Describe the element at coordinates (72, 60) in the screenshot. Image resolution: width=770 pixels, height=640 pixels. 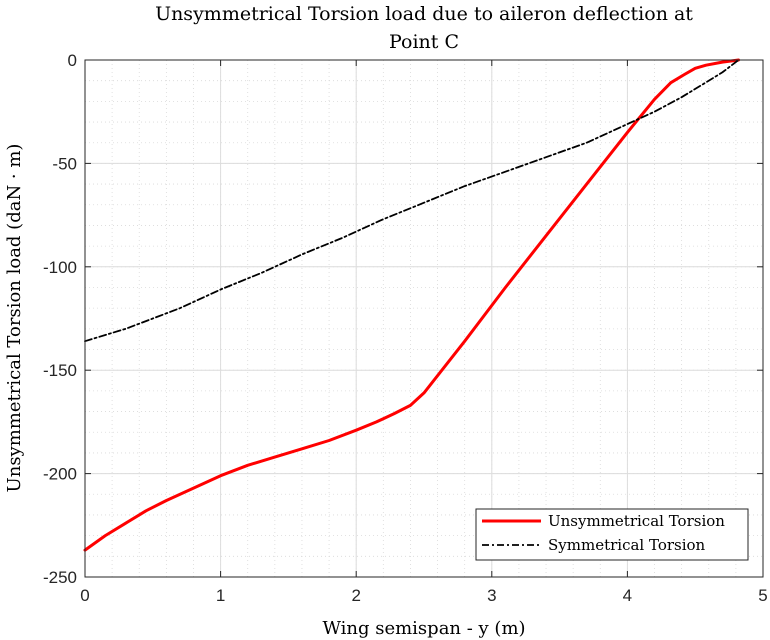
I see `y-tick-label: 0` at that location.